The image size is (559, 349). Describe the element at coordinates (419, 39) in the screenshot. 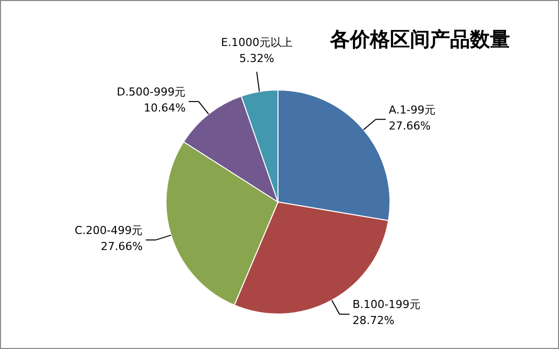

I see `chart-title: 各价格区间产品数量` at that location.